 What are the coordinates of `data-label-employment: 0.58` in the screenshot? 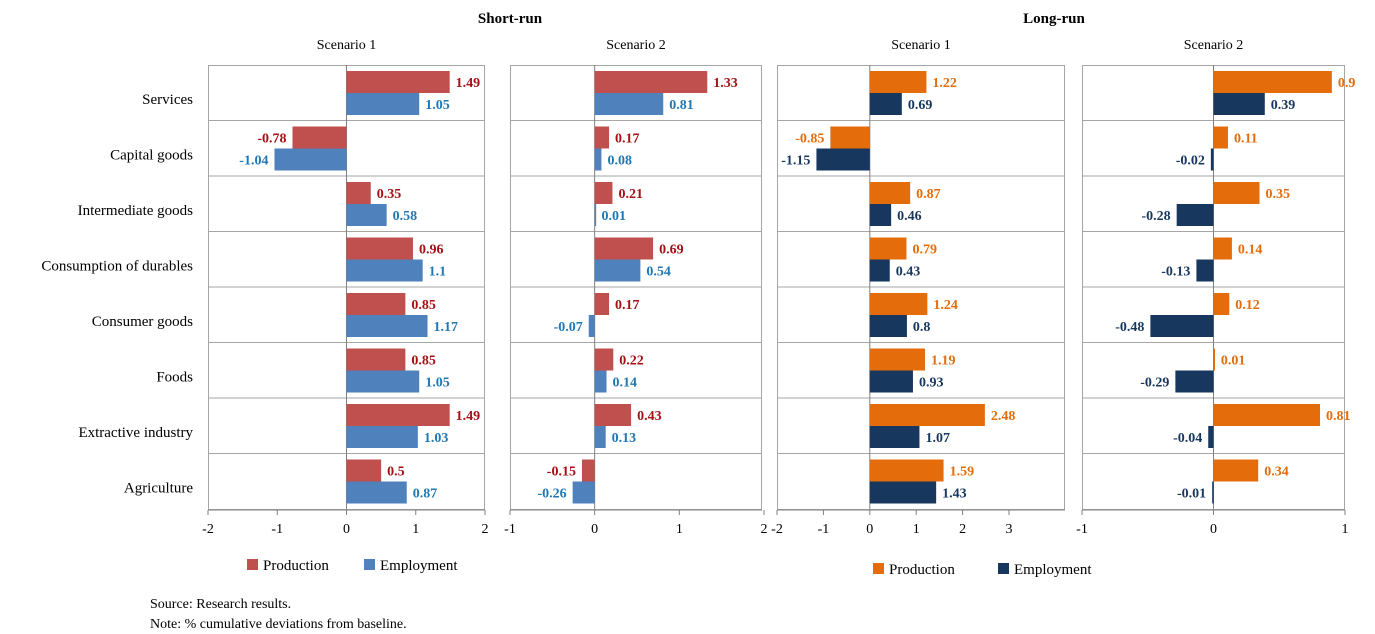 It's located at (405, 216).